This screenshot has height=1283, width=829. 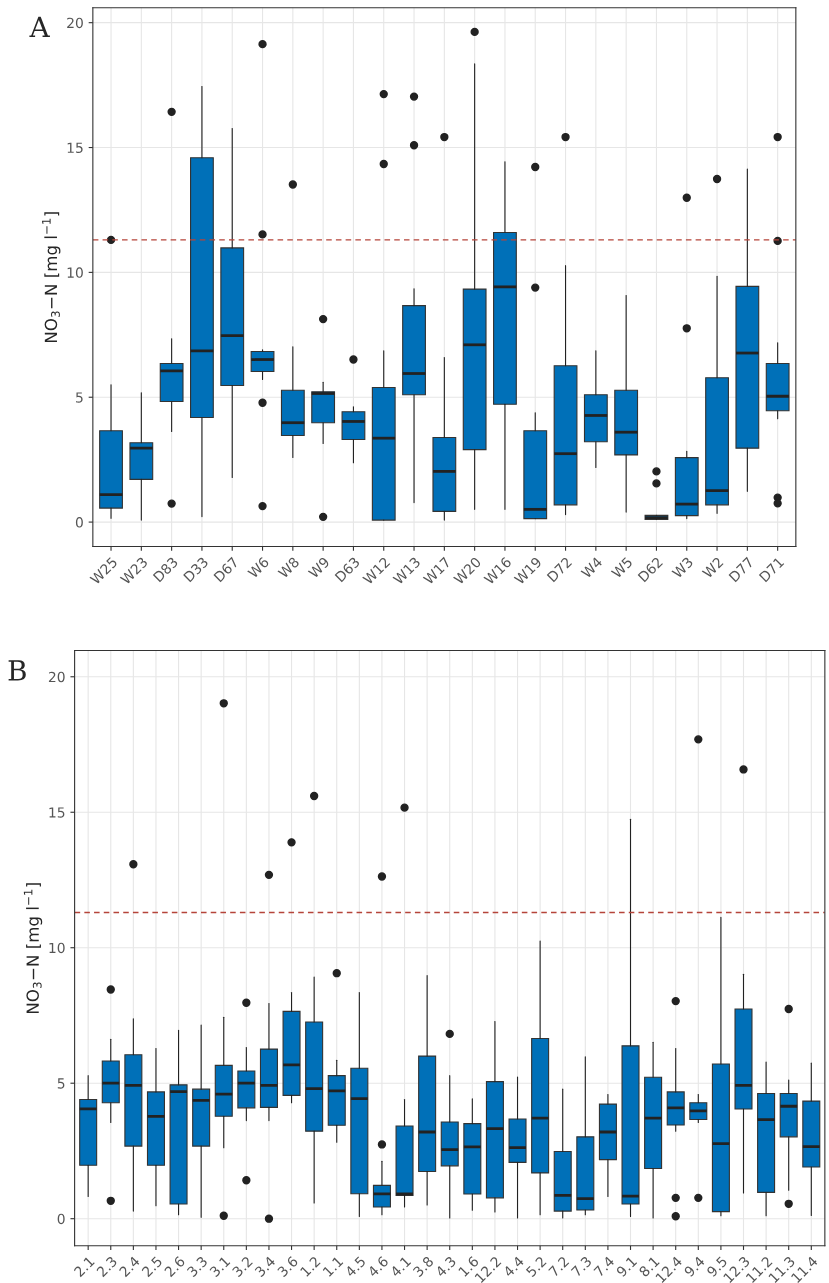 I want to click on x-tick-label: 2.3, so click(x=107, y=1266).